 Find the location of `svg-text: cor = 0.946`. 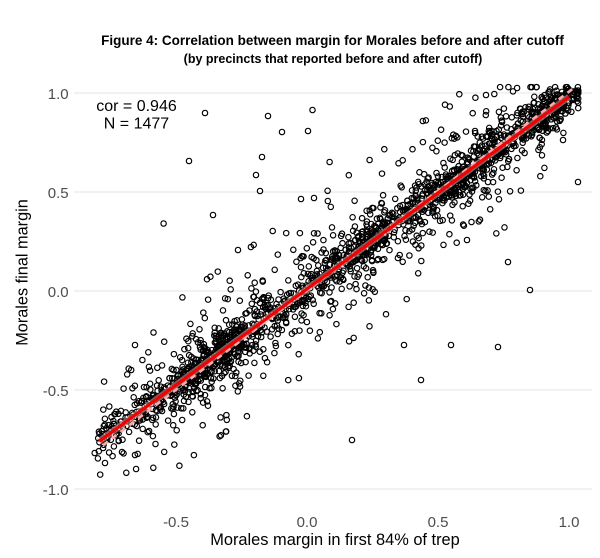

svg-text: cor = 0.946 is located at coordinates (136, 106).